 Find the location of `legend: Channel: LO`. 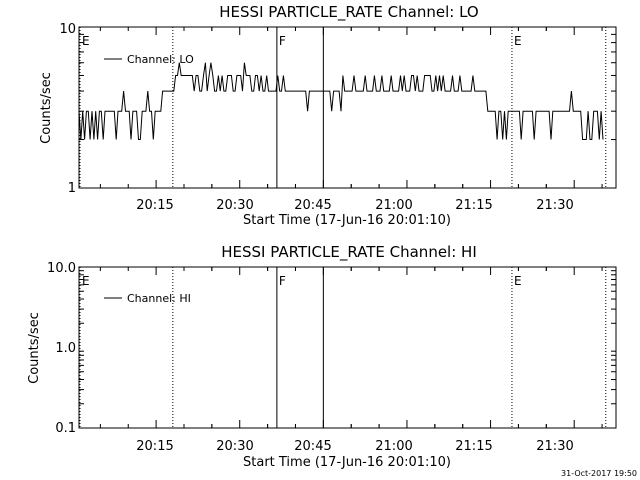

legend: Channel: LO is located at coordinates (149, 59).